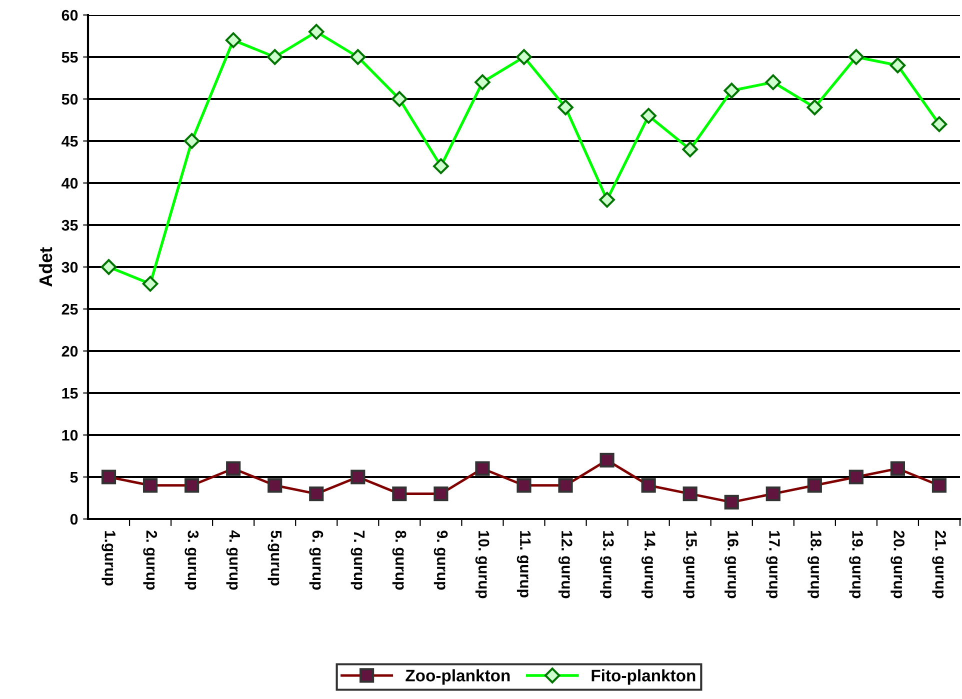 The width and height of the screenshot is (962, 699). What do you see at coordinates (565, 564) in the screenshot?
I see `x-tick-label: 12. gurup` at bounding box center [565, 564].